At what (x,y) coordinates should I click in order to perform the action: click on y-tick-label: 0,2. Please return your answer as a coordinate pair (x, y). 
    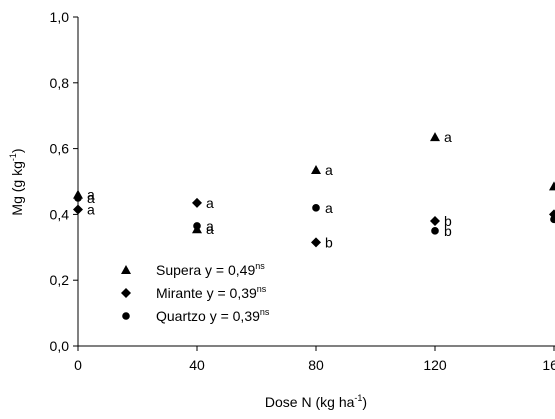
    Looking at the image, I should click on (60, 280).